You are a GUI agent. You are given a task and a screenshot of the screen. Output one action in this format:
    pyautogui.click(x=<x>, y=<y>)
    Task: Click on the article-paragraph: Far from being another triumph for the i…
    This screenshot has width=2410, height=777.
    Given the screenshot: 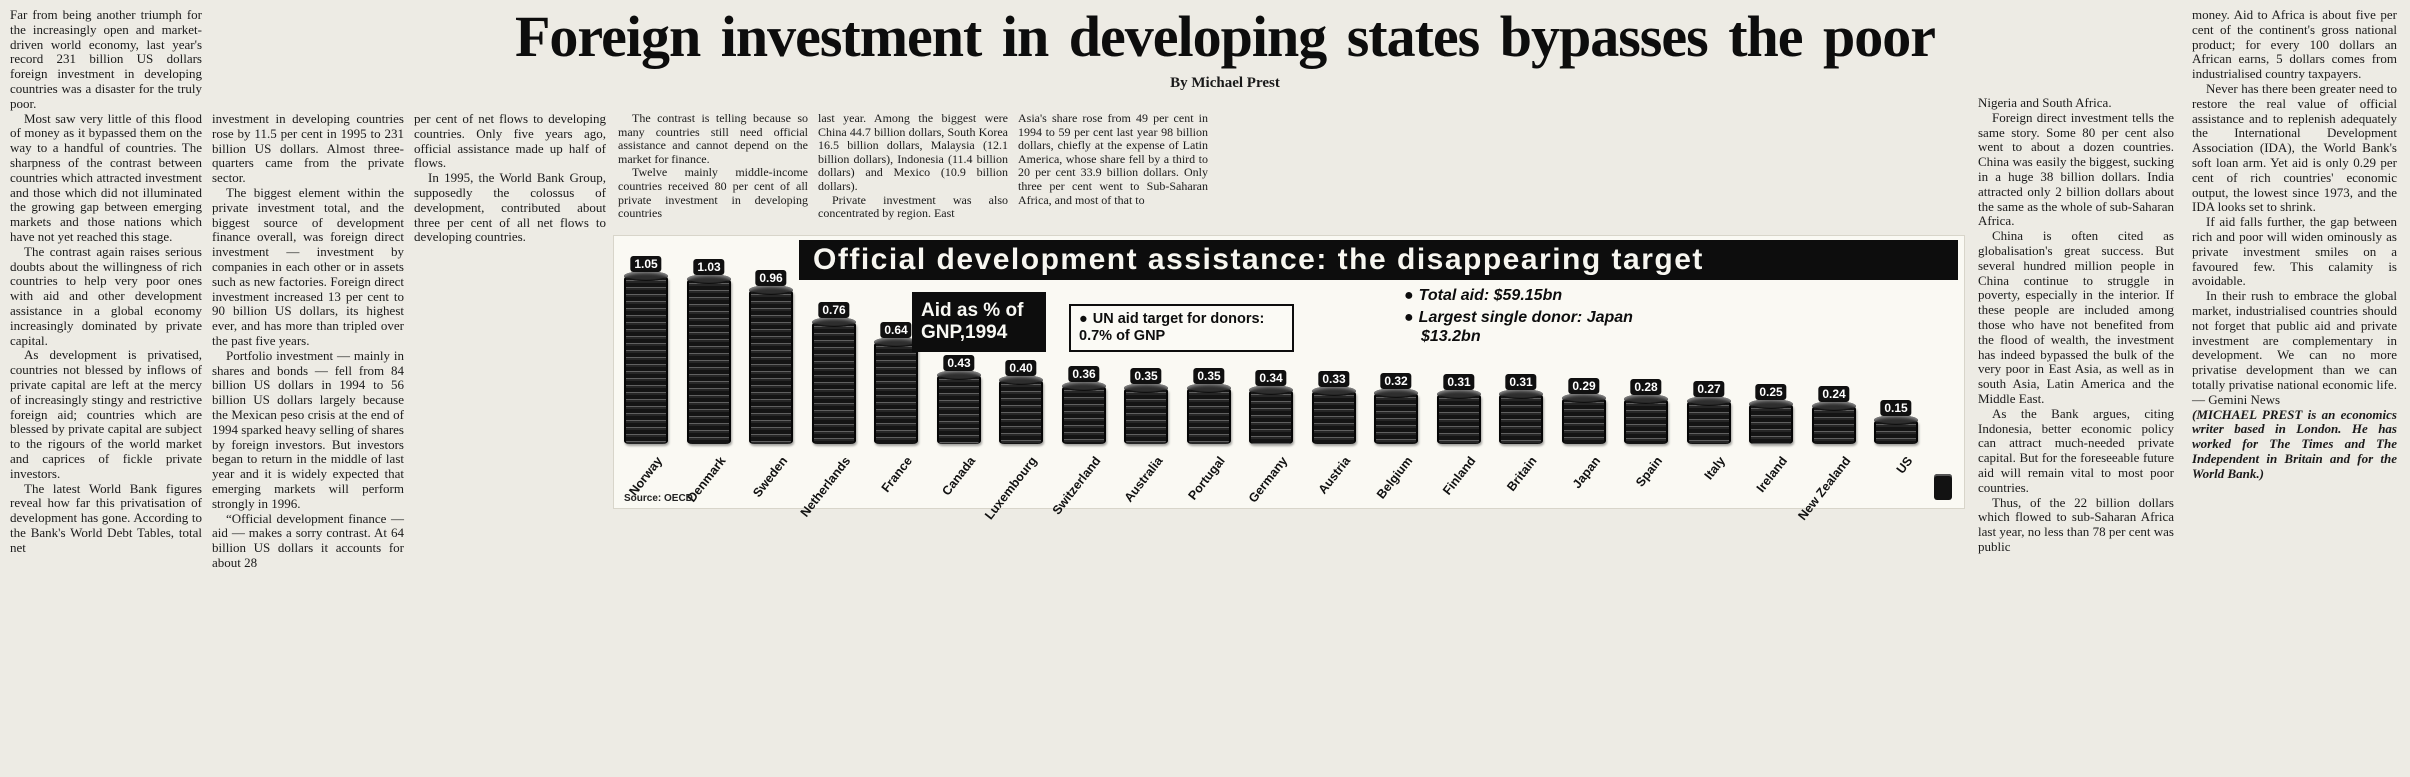 What is the action you would take?
    pyautogui.click(x=106, y=59)
    